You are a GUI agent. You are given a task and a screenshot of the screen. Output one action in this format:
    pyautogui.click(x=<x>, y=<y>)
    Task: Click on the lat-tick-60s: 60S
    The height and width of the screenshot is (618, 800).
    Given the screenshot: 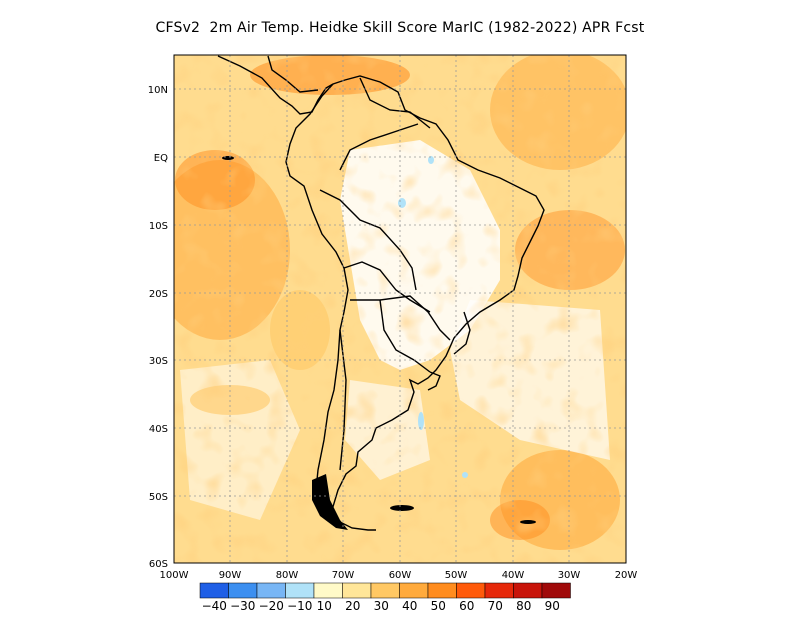 What is the action you would take?
    pyautogui.click(x=158, y=564)
    